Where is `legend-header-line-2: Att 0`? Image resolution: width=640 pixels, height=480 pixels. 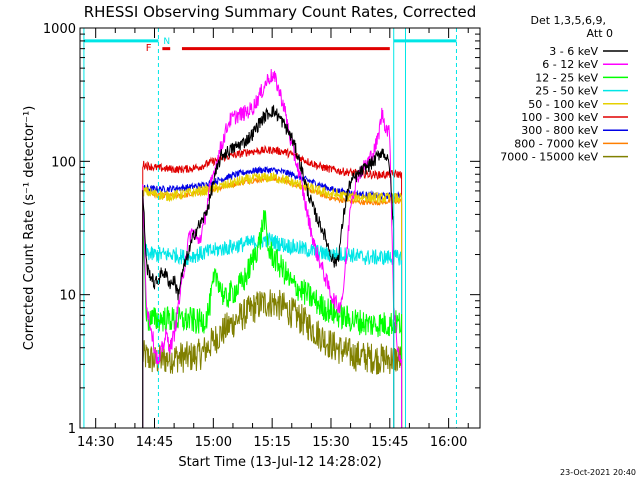 legend-header-line-2: Att 0 is located at coordinates (600, 33).